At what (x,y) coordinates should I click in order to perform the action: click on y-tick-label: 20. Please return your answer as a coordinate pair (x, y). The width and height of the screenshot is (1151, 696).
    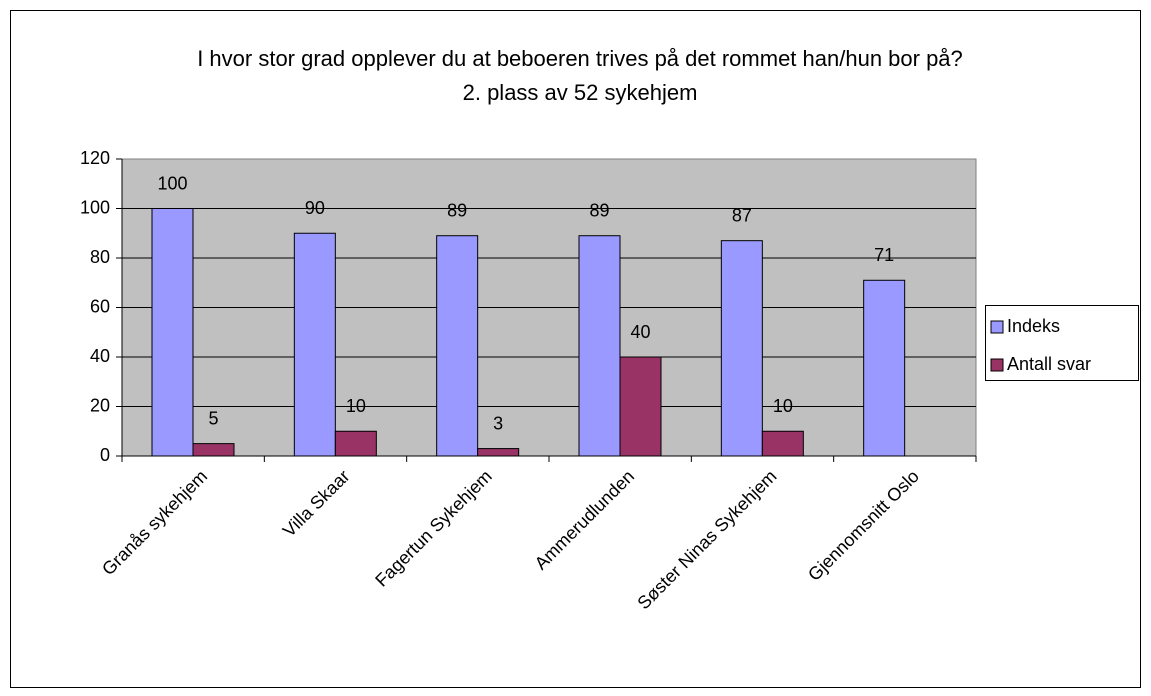
    Looking at the image, I should click on (100, 405).